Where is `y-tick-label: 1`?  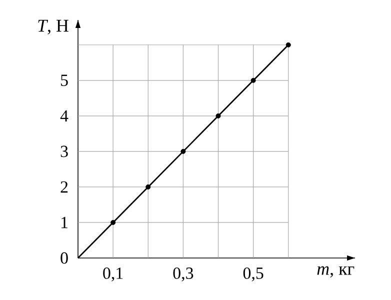
y-tick-label: 1 is located at coordinates (65, 222).